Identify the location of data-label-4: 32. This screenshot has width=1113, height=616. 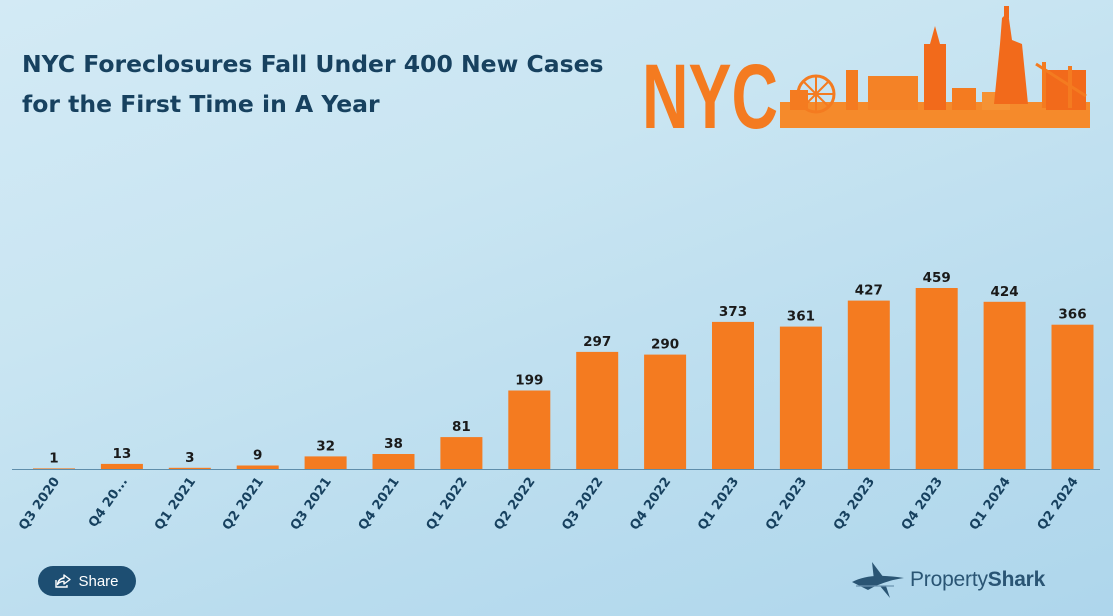
(325, 446).